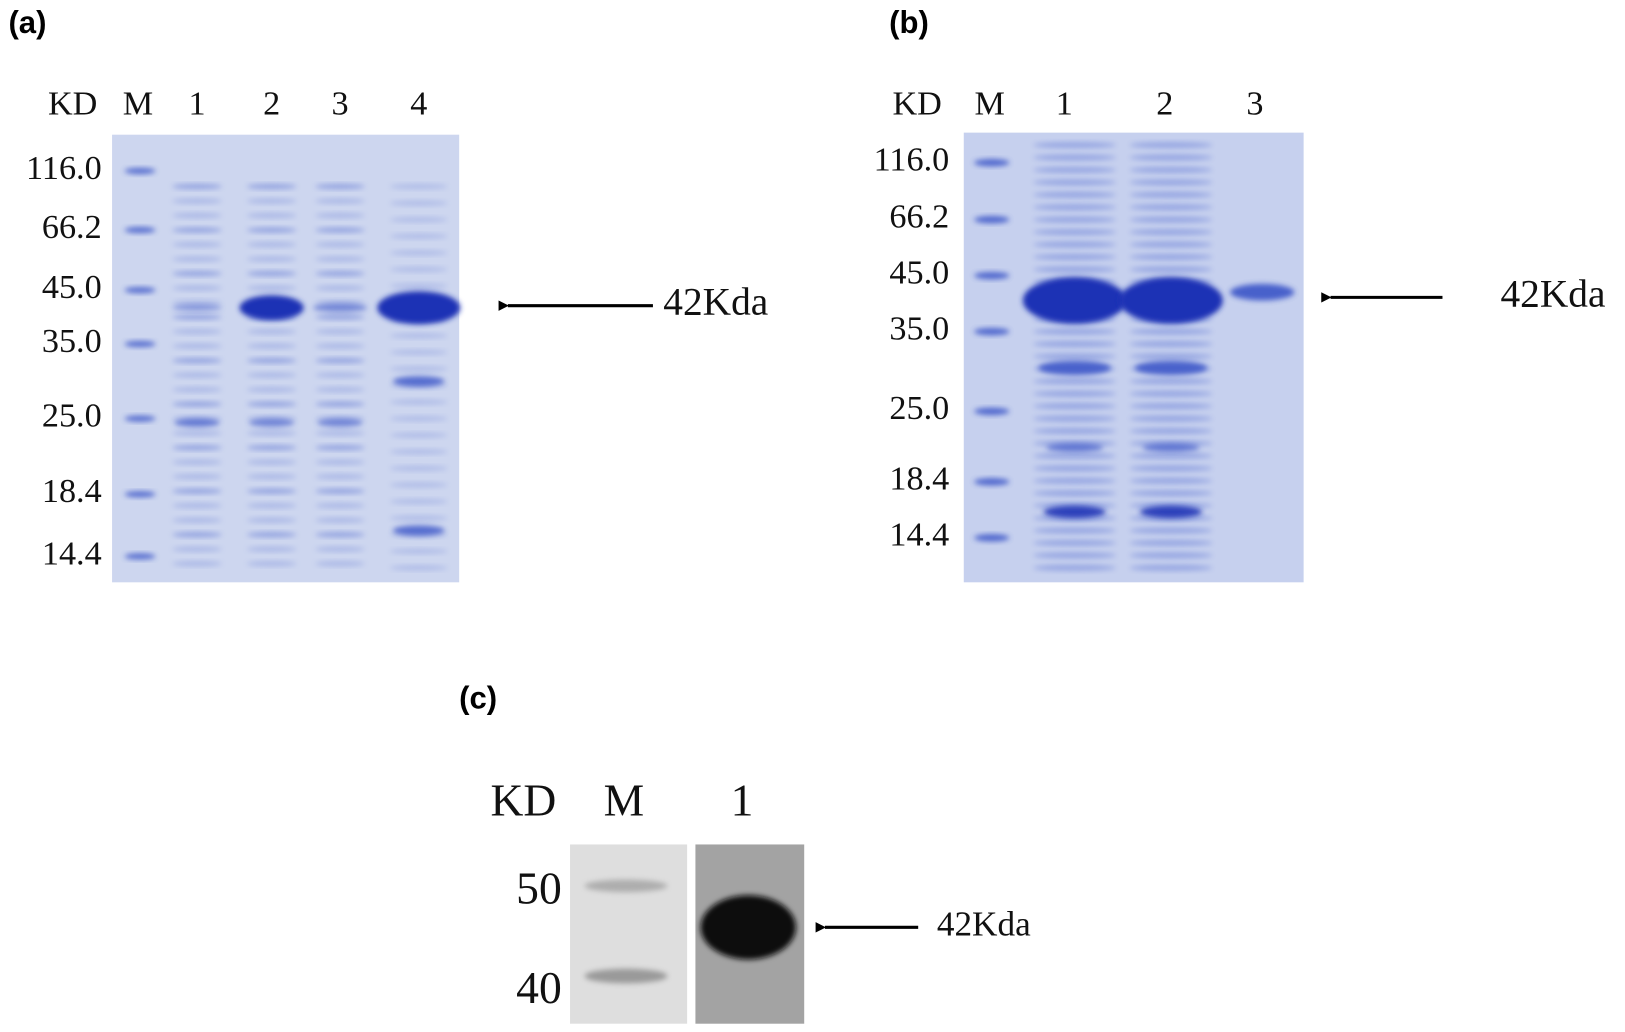 The height and width of the screenshot is (1032, 1625). I want to click on marker-label: 35.0, so click(72, 341).